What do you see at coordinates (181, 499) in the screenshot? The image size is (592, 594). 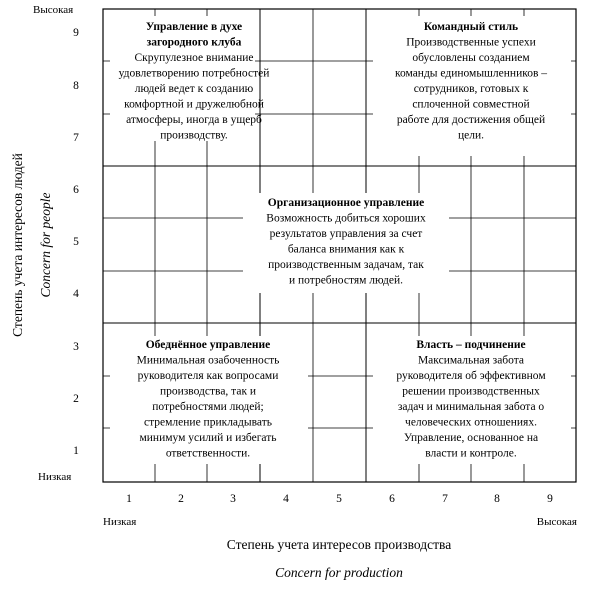 I see `x-tick-label: 2` at bounding box center [181, 499].